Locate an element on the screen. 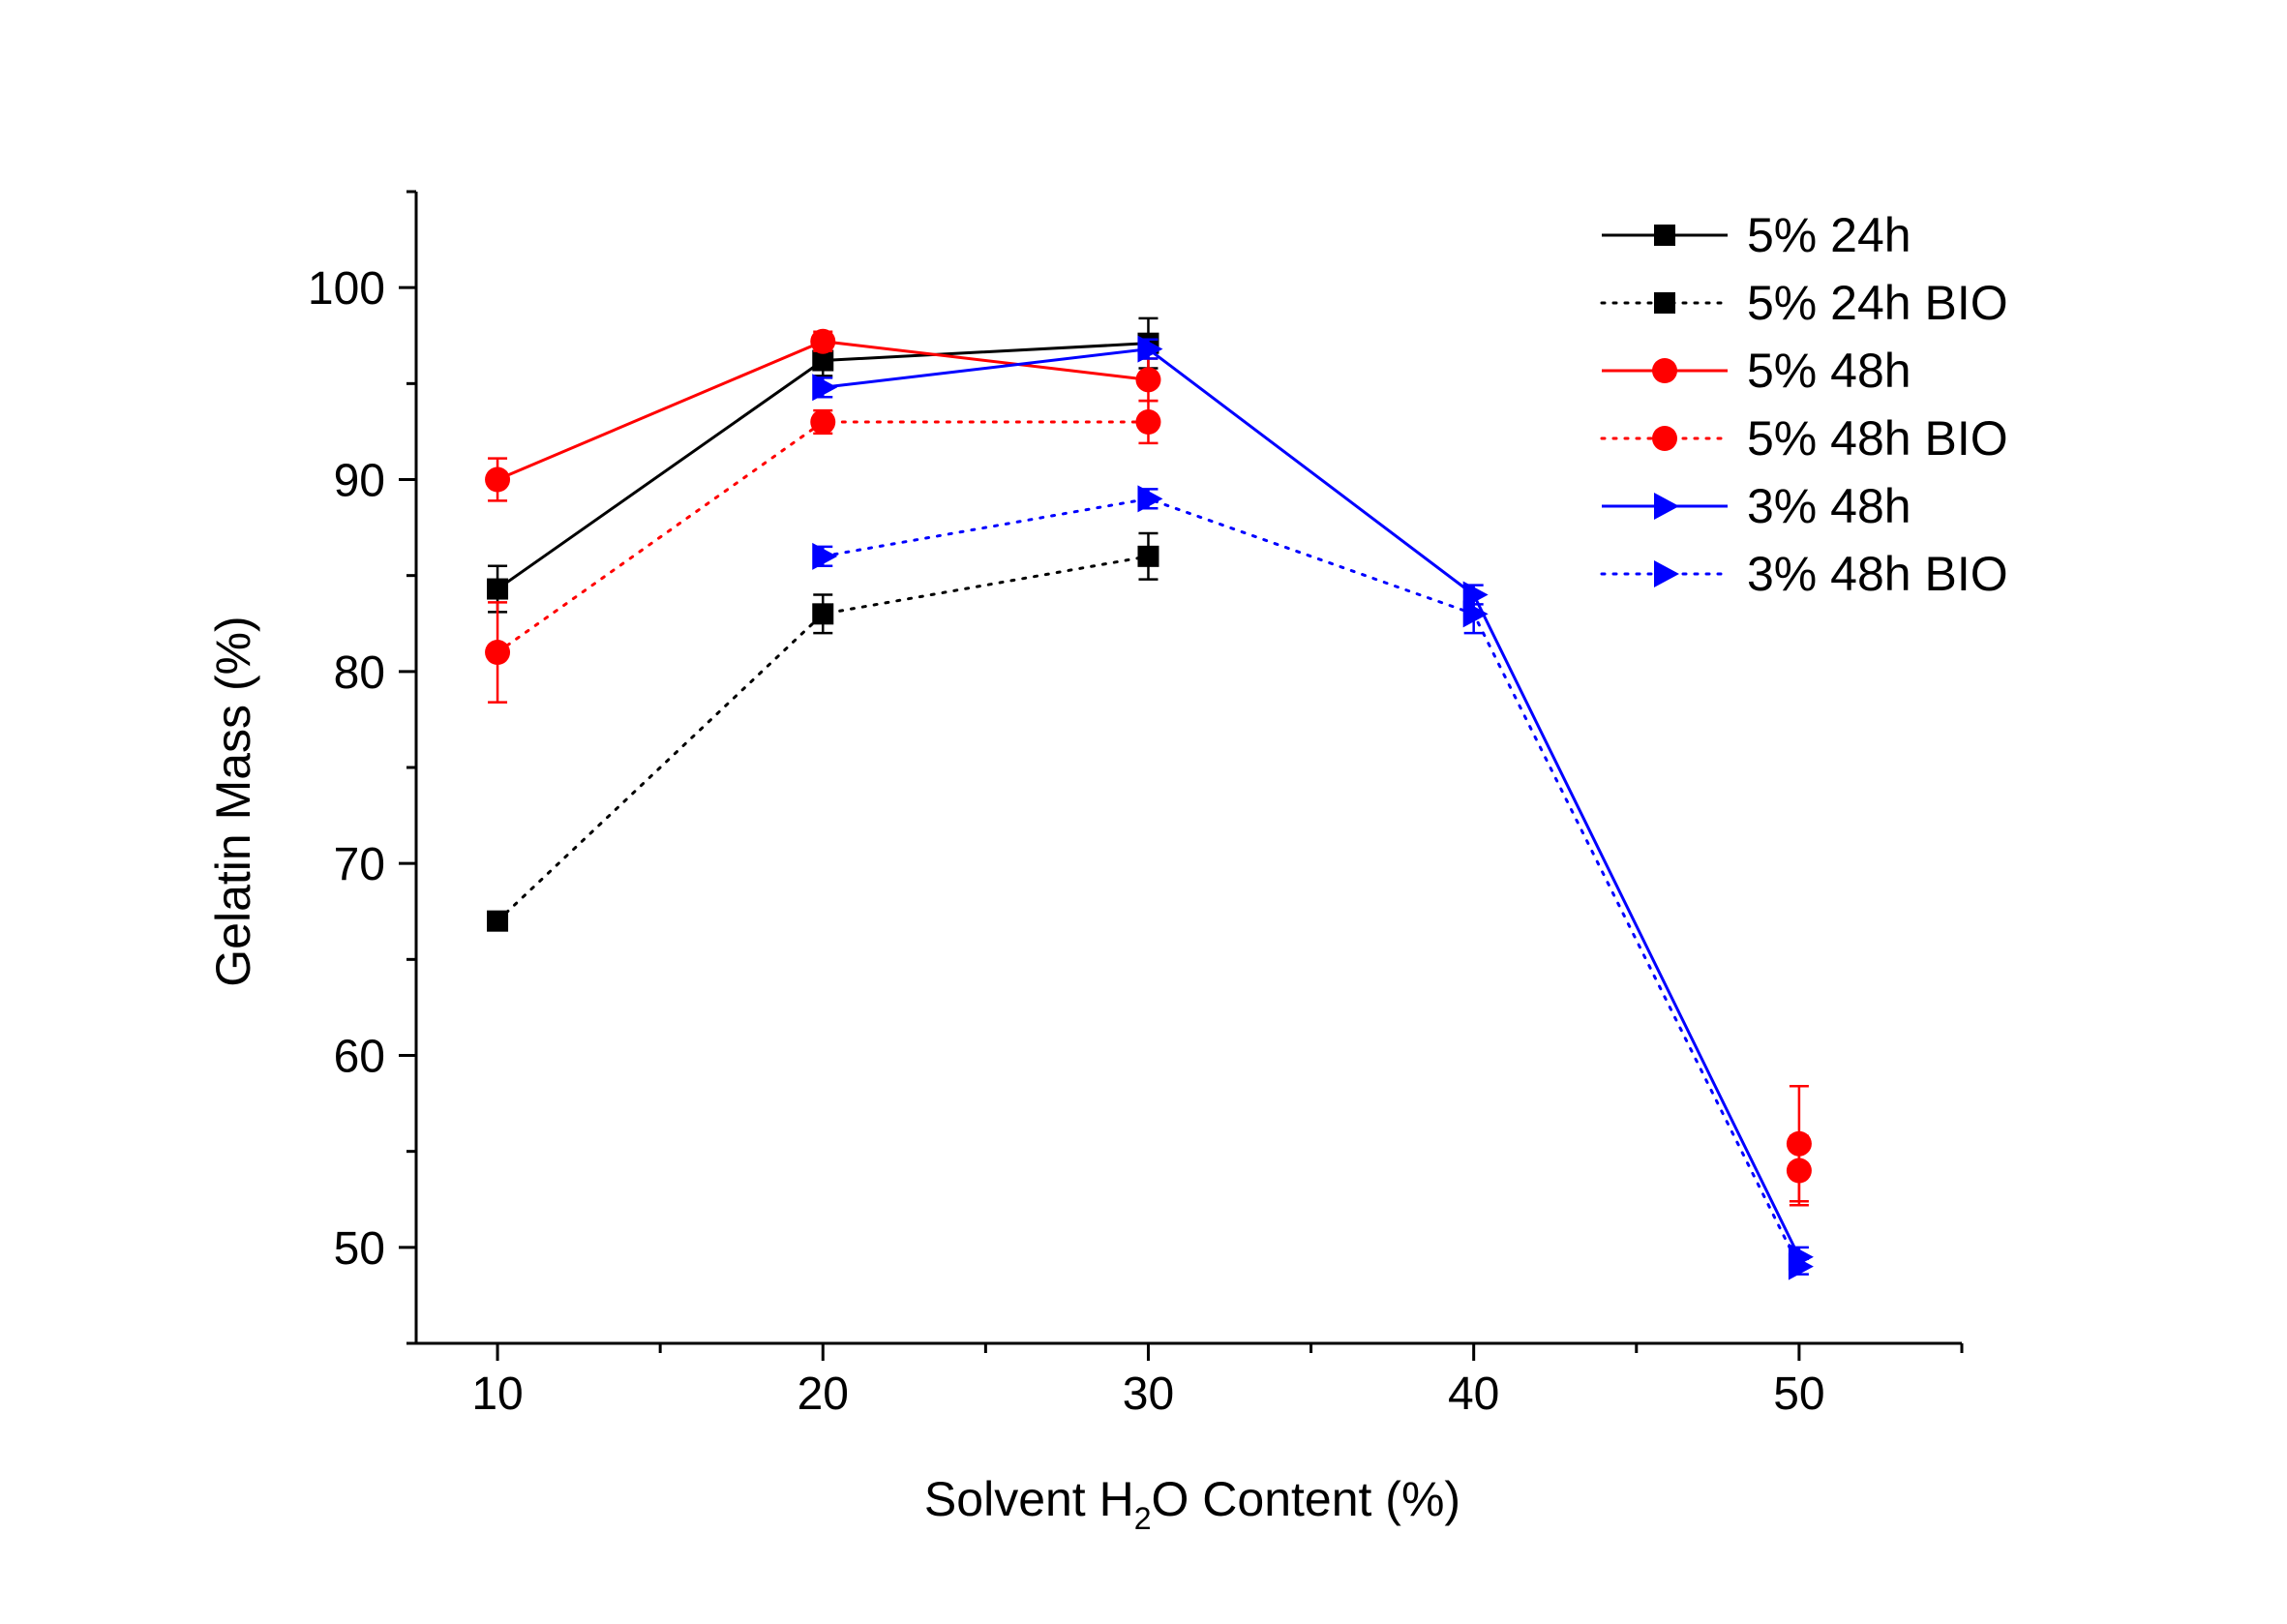  x-tick-label: 40 is located at coordinates (1473, 1394).